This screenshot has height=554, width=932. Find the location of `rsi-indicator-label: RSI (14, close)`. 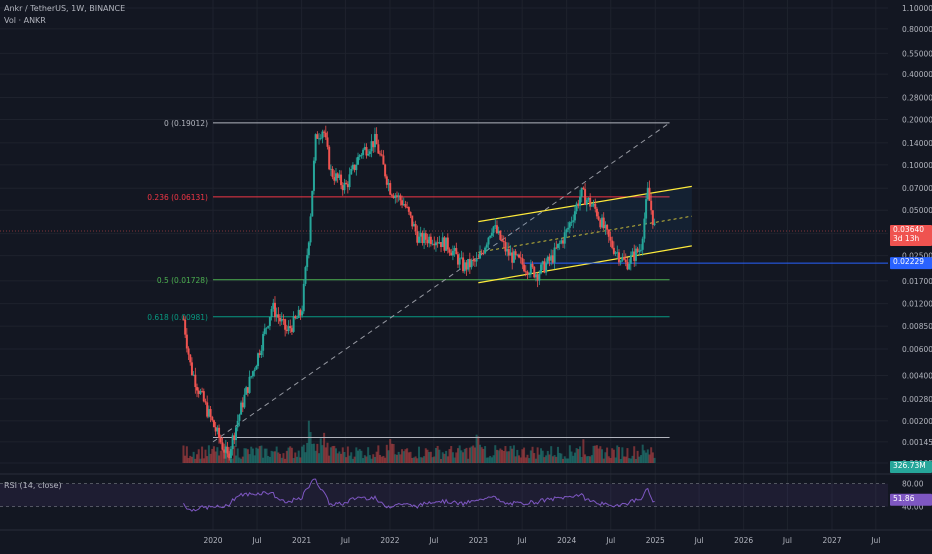

rsi-indicator-label: RSI (14, close) is located at coordinates (33, 485).